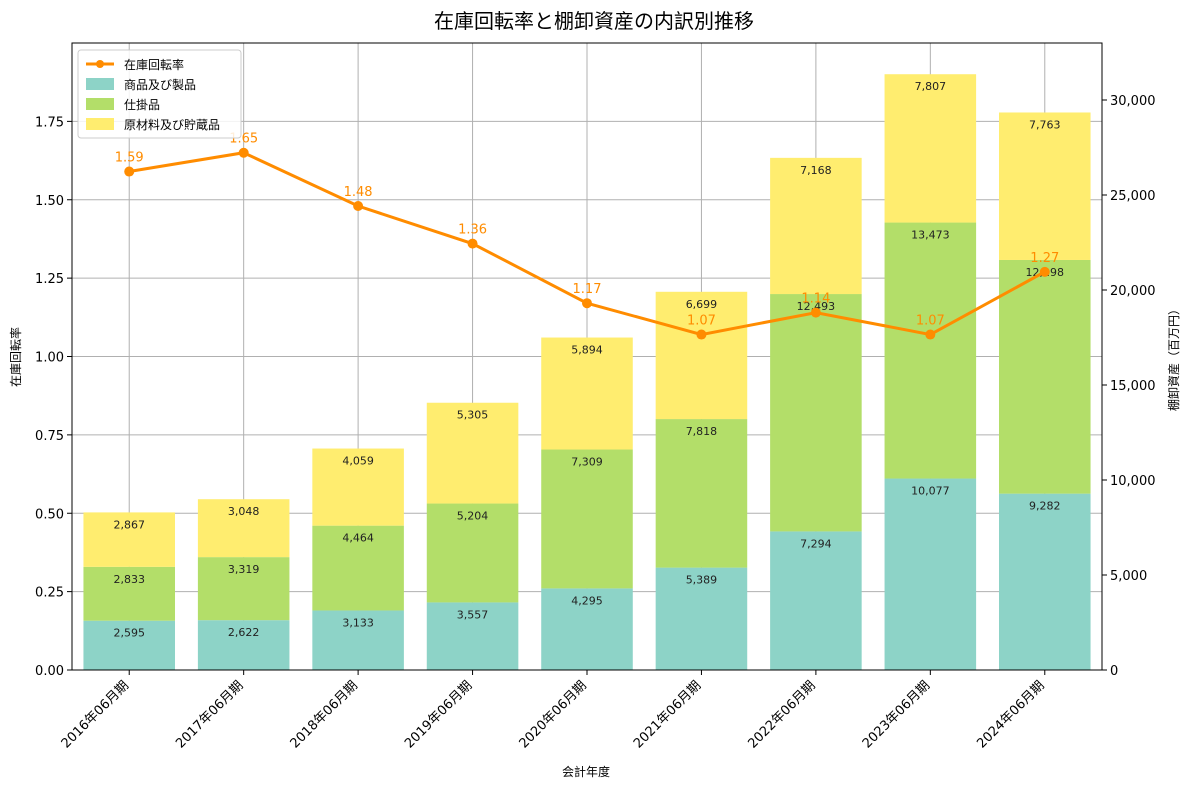 Image resolution: width=1189 pixels, height=788 pixels. I want to click on legend-label-line: 在庫回転率, so click(154, 64).